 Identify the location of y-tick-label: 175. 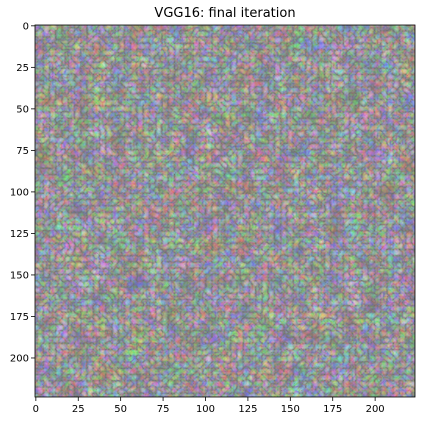
(19, 317).